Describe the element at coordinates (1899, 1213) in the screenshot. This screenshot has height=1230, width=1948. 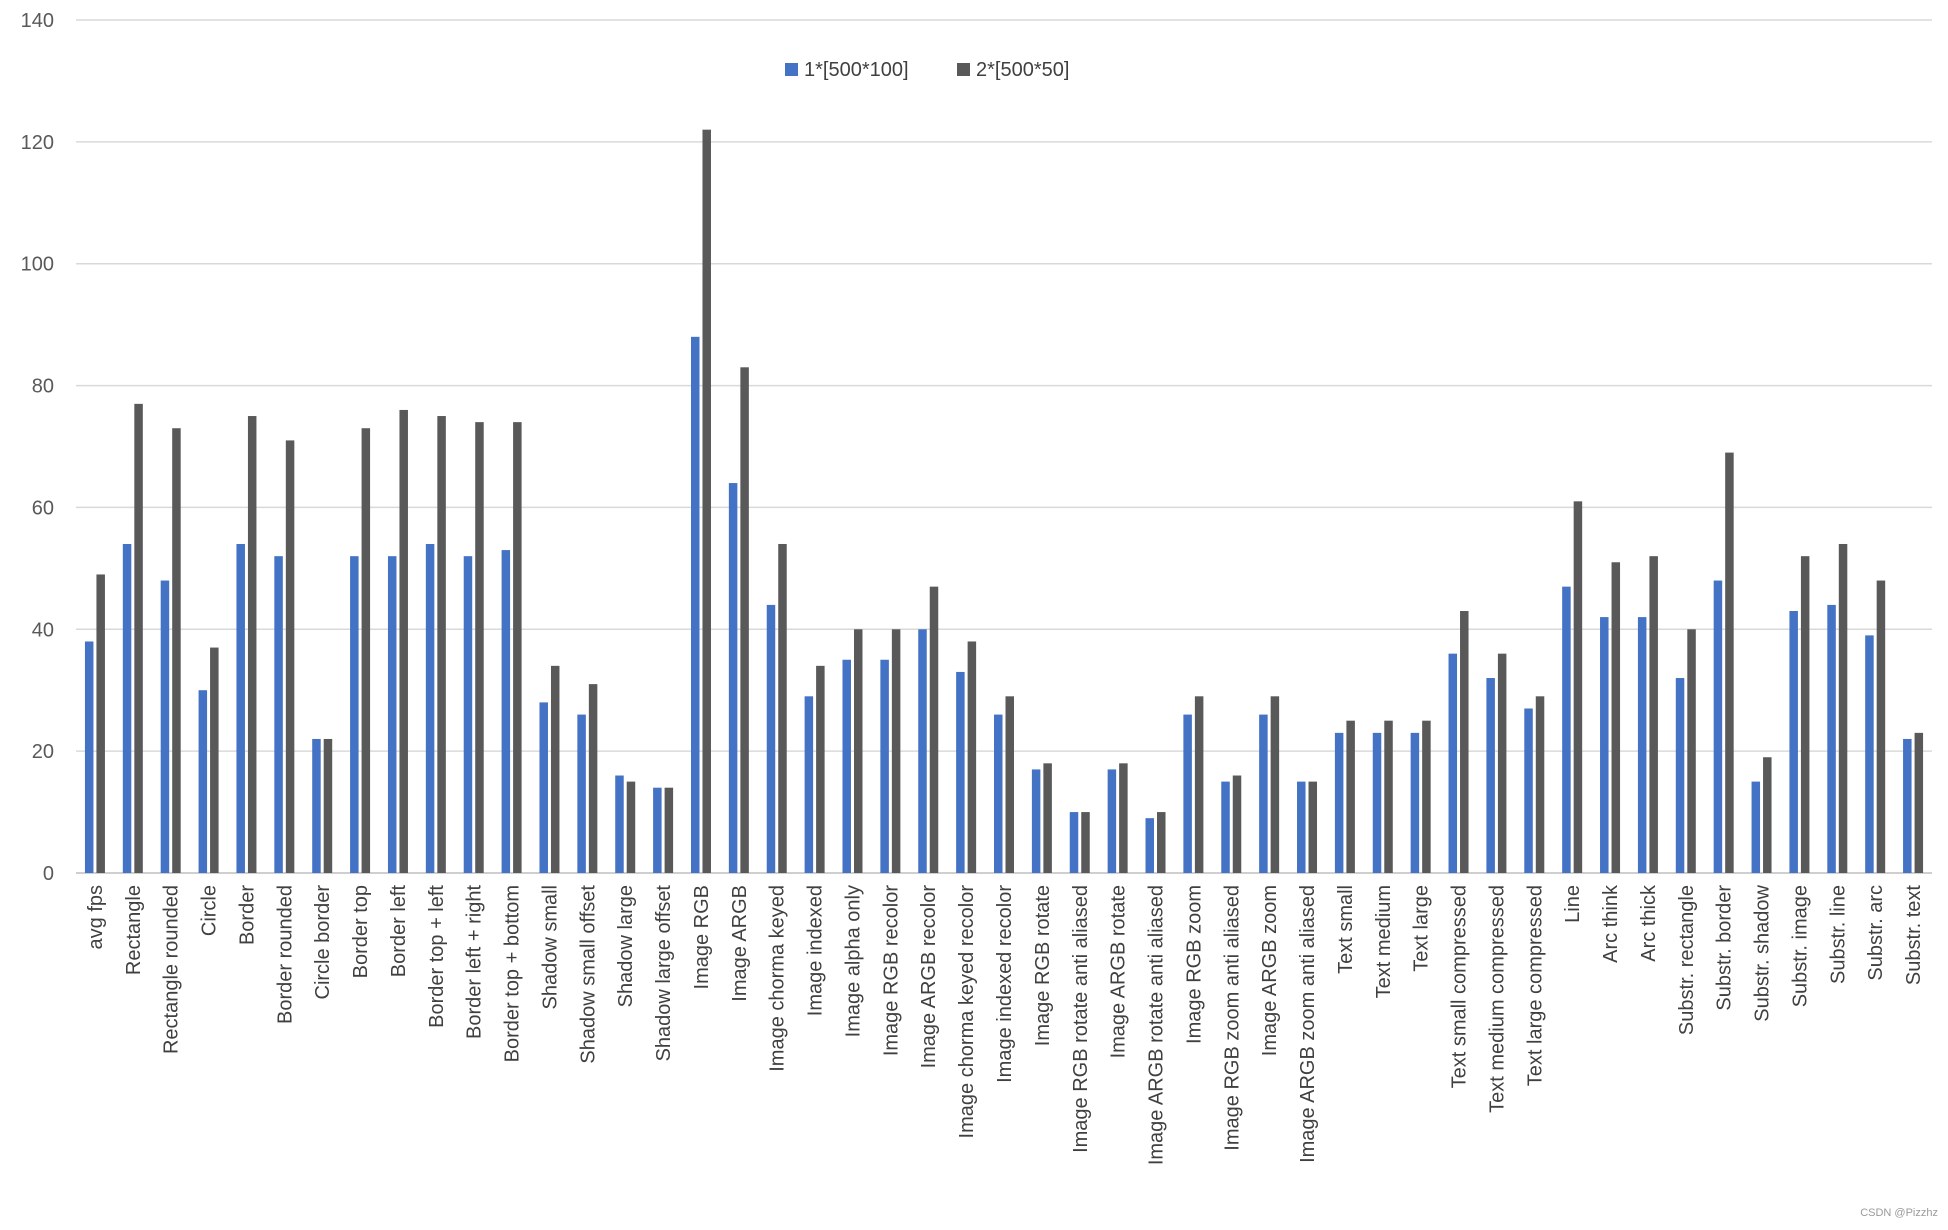
I see `watermark: CSDN @Pizzhz` at that location.